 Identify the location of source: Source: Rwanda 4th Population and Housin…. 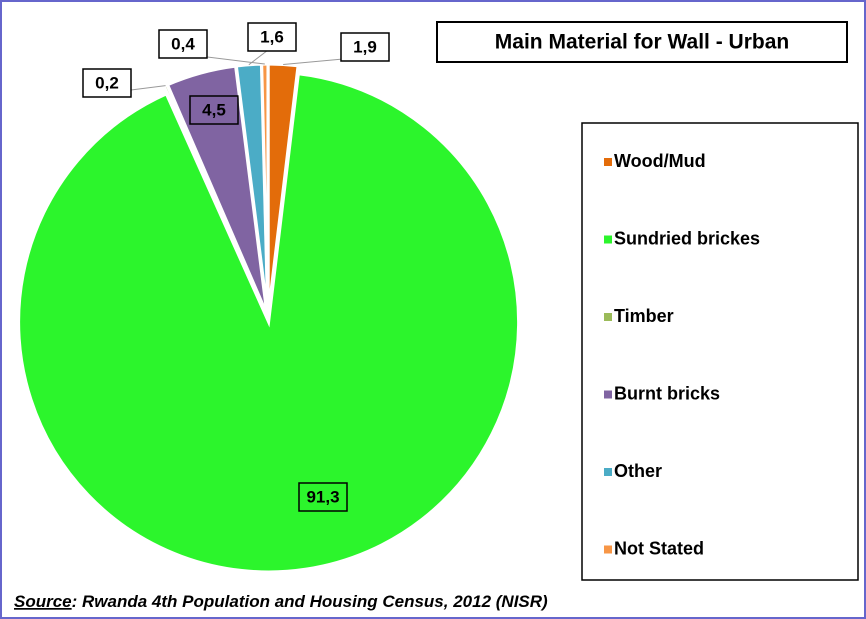
(281, 601).